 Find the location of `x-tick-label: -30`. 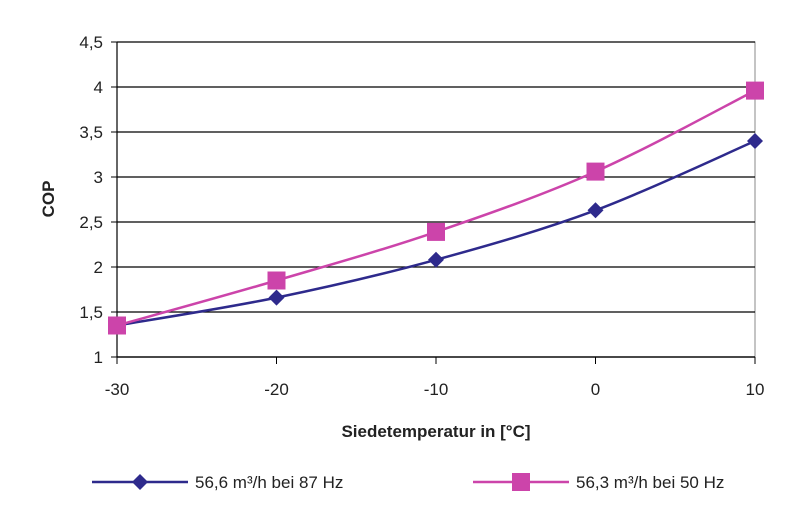

x-tick-label: -30 is located at coordinates (117, 389).